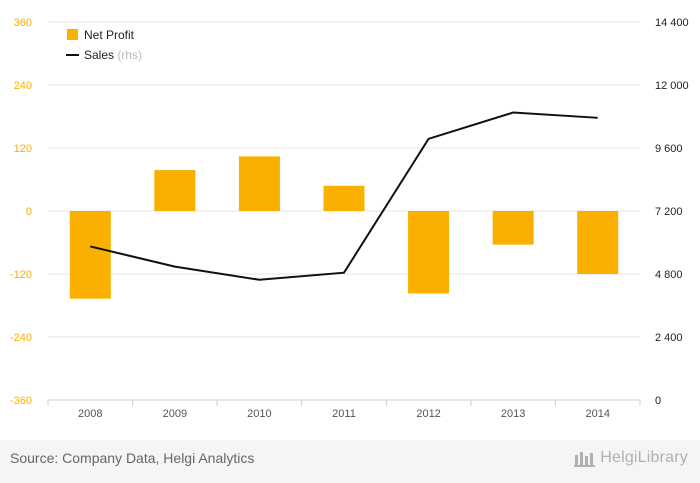  Describe the element at coordinates (175, 414) in the screenshot. I see `x-tick-label-2009: 2009` at that location.